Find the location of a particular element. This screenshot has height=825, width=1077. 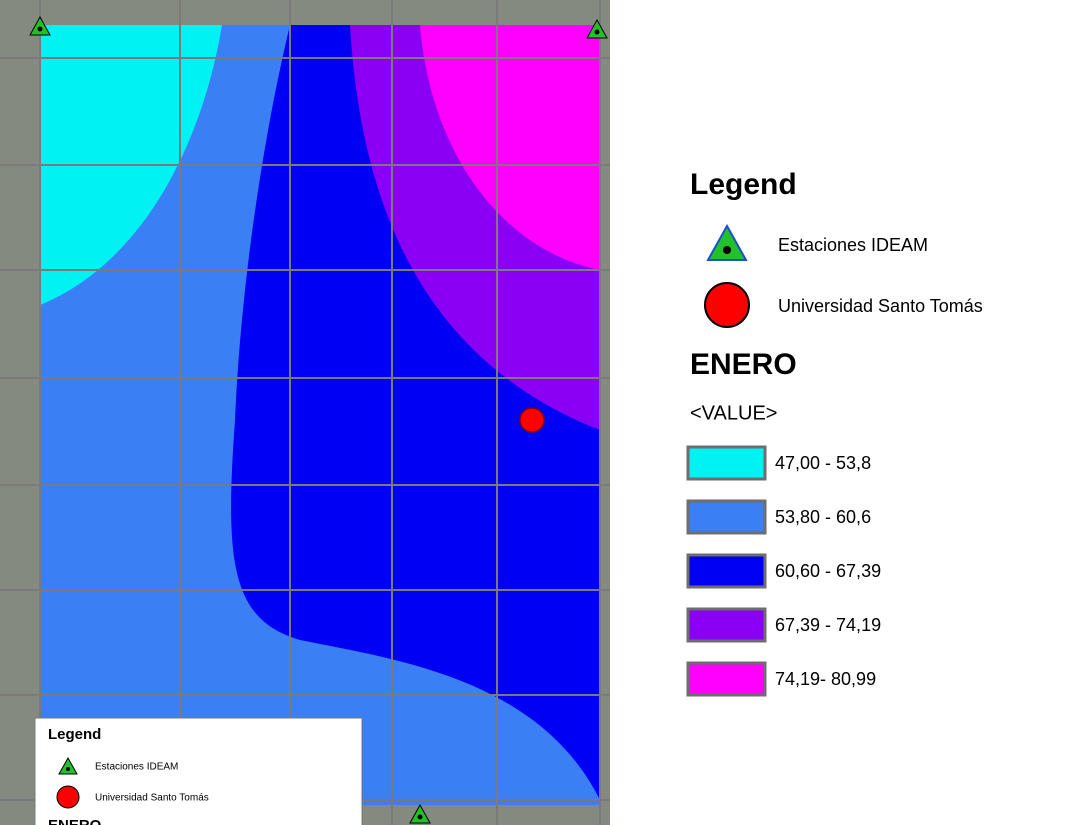

legend-class-label: 60,60 - 67,39 is located at coordinates (828, 571).